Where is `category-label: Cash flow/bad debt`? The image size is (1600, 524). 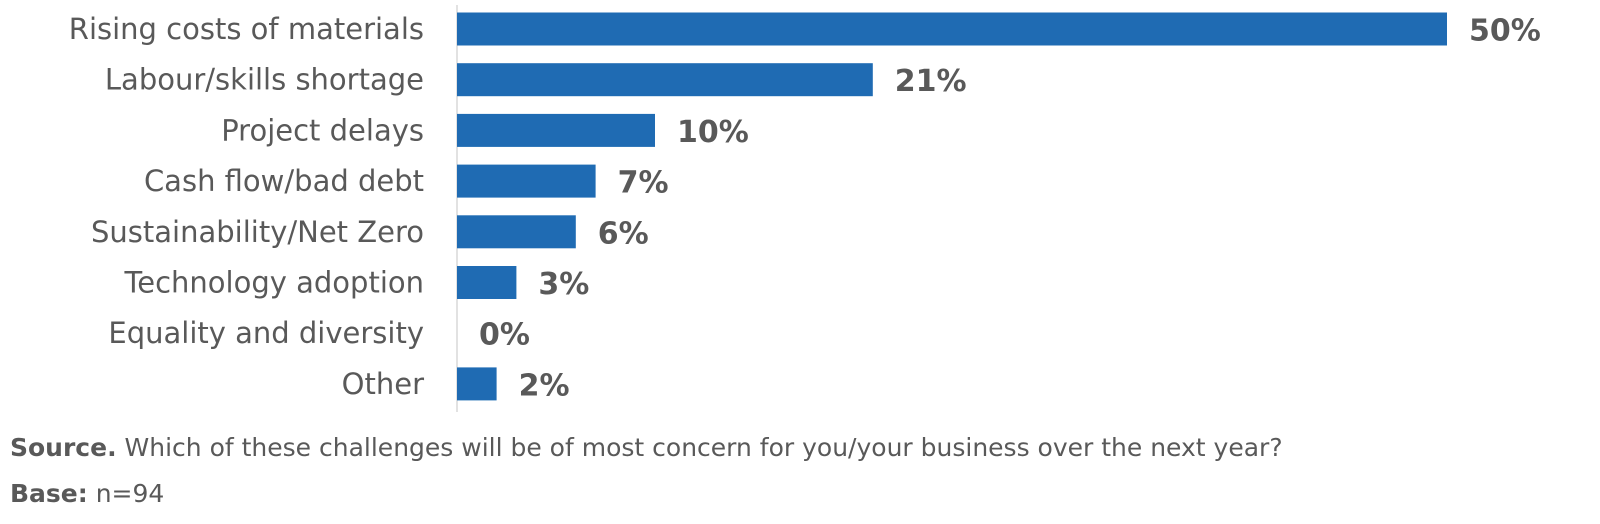 category-label: Cash flow/bad debt is located at coordinates (284, 181).